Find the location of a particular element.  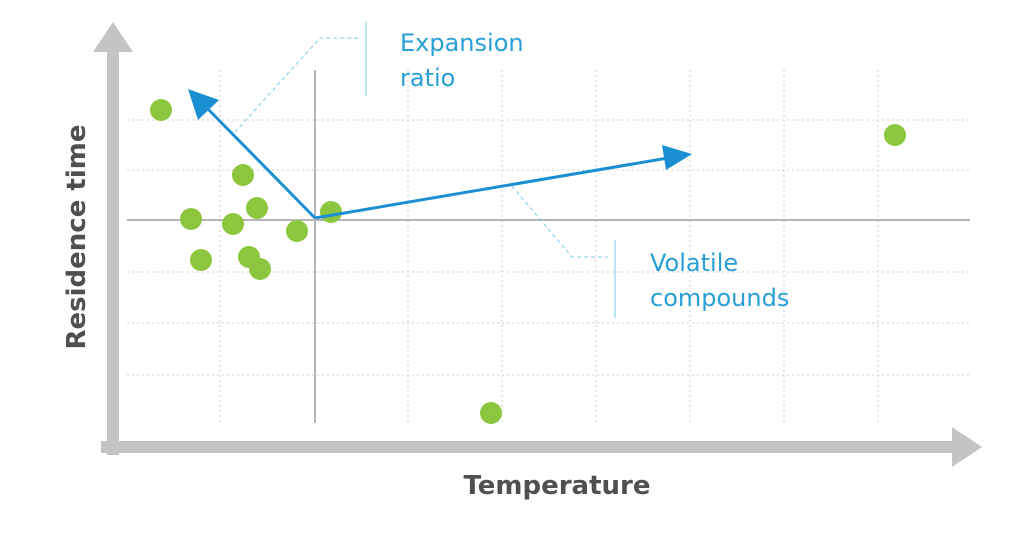

x-axis-title: Temperature is located at coordinates (556, 486).